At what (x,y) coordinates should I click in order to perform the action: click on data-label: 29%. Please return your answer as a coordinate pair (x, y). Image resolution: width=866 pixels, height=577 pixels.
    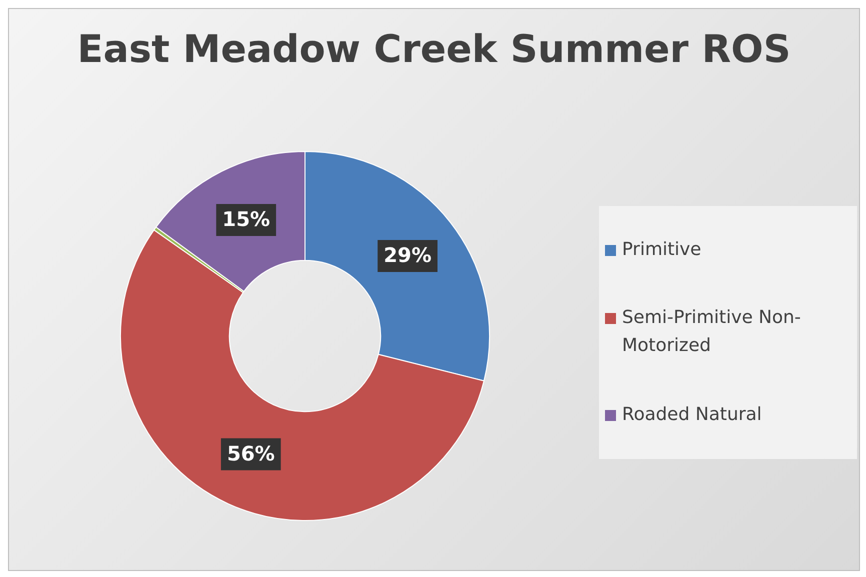
    Looking at the image, I should click on (408, 255).